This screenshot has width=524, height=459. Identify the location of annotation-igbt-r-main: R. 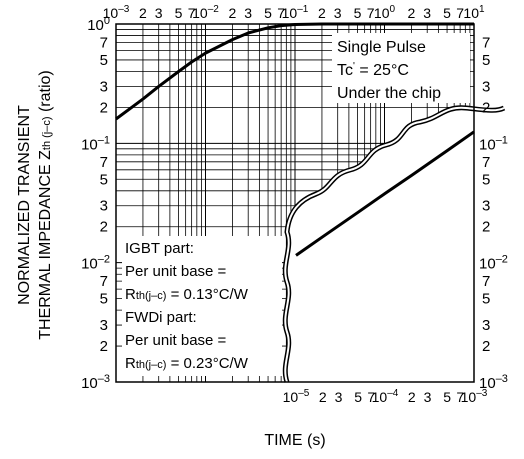
(130, 294).